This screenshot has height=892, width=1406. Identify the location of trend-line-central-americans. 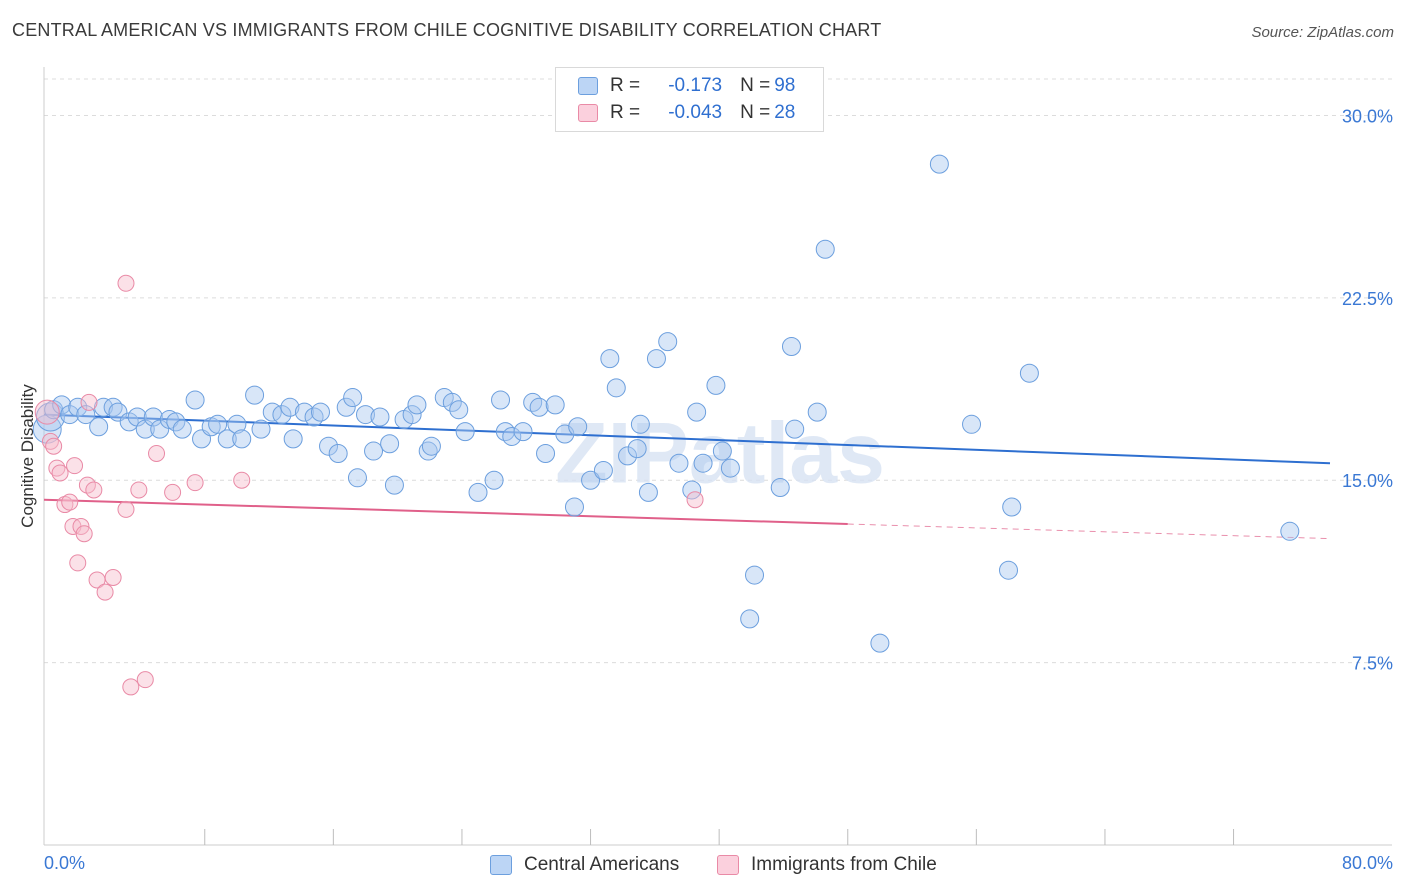
(687, 439).